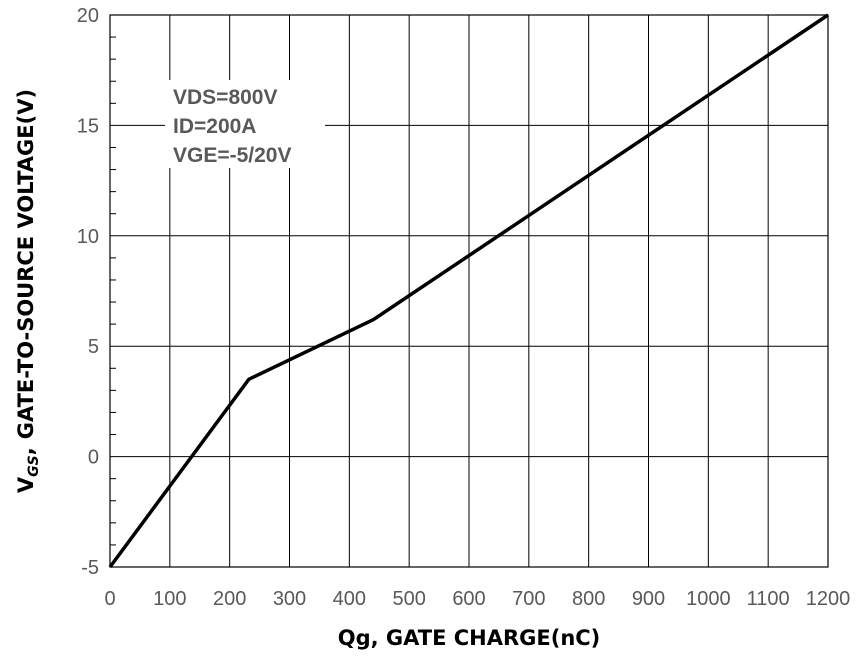 The width and height of the screenshot is (861, 658). I want to click on x-tick-label-11: 1100, so click(768, 599).